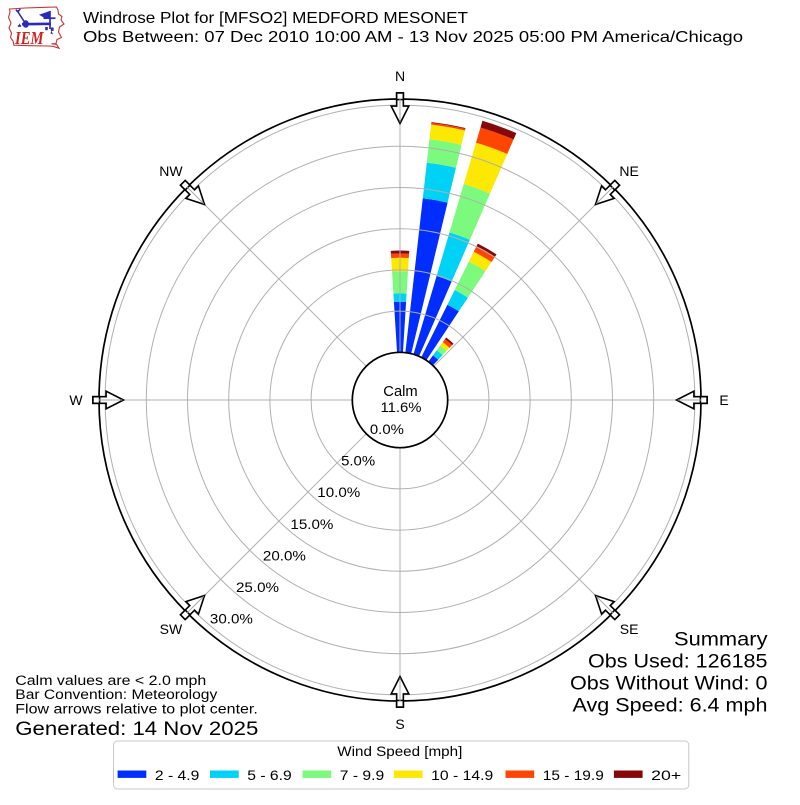  I want to click on svg-text: SW, so click(171, 629).